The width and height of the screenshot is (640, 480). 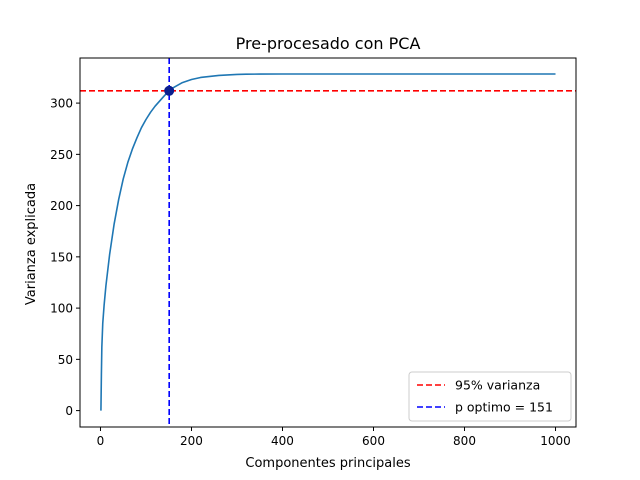 What do you see at coordinates (31, 244) in the screenshot?
I see `y-axis-label: Varianza explicada` at bounding box center [31, 244].